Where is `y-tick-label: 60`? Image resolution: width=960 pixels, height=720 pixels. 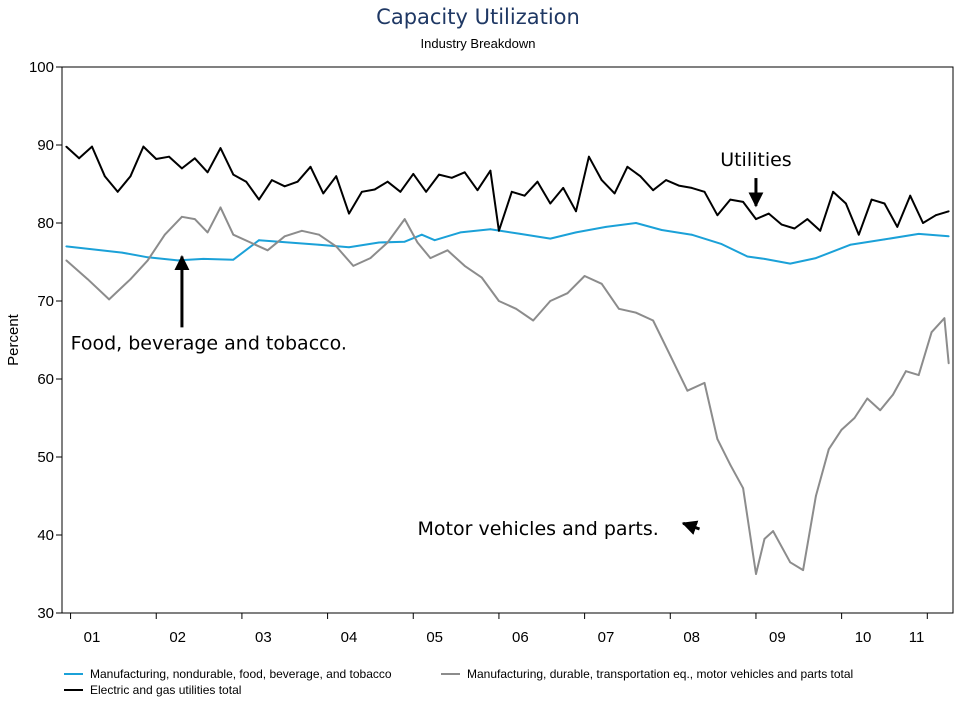 y-tick-label: 60 is located at coordinates (45, 379).